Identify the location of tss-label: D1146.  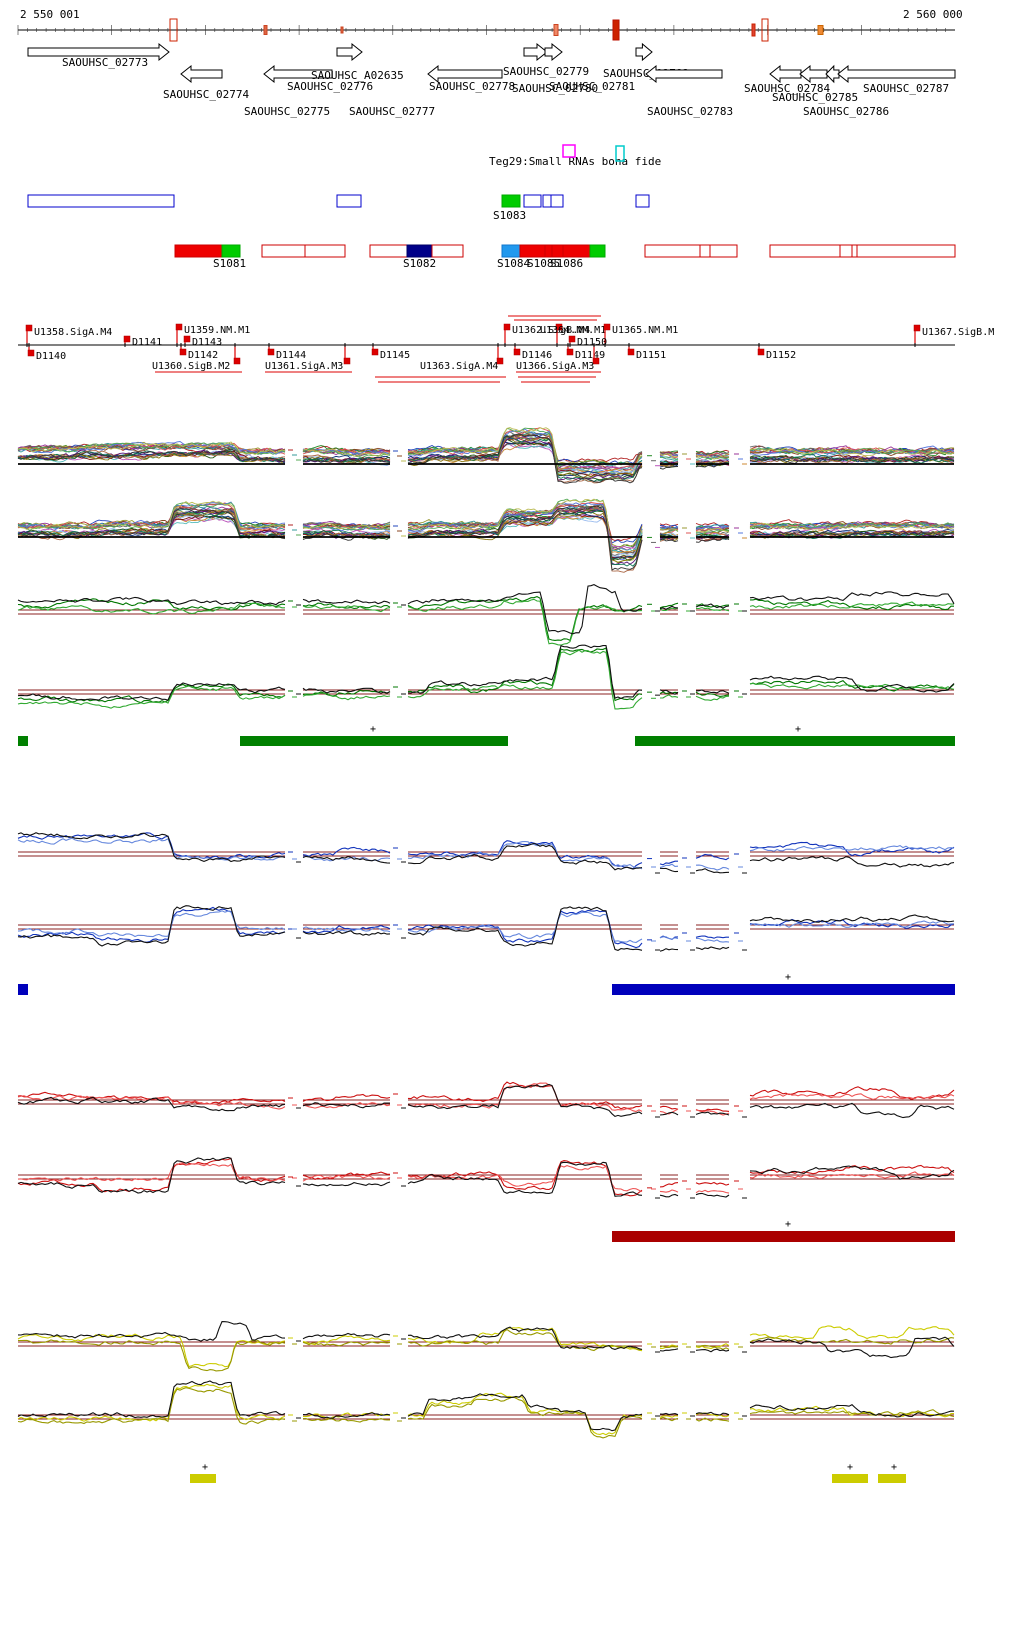
(537, 355).